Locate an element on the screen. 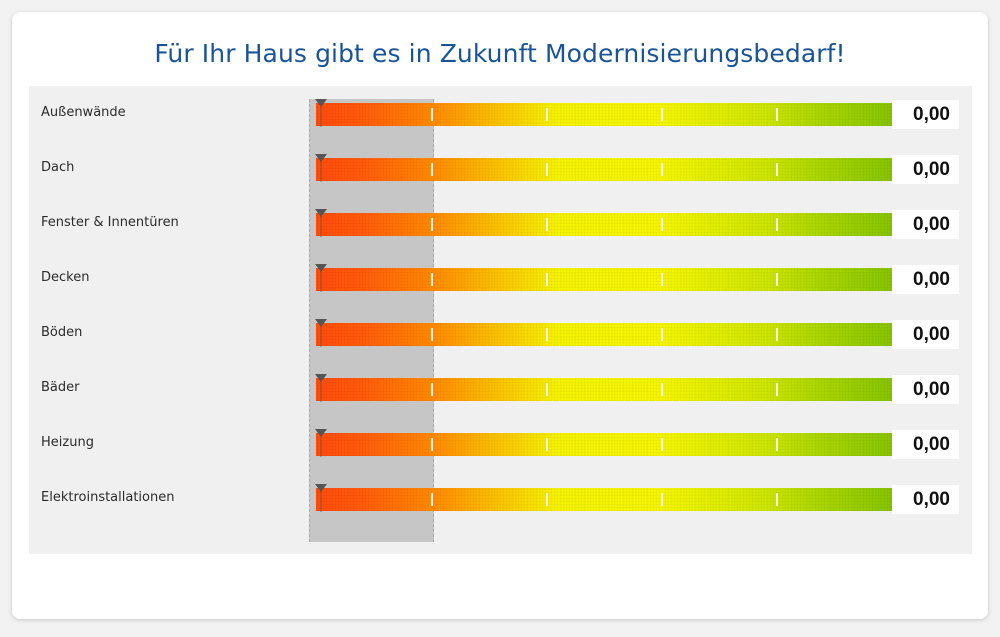  scale-row-heizung: Heizung 0,00 is located at coordinates (500, 443).